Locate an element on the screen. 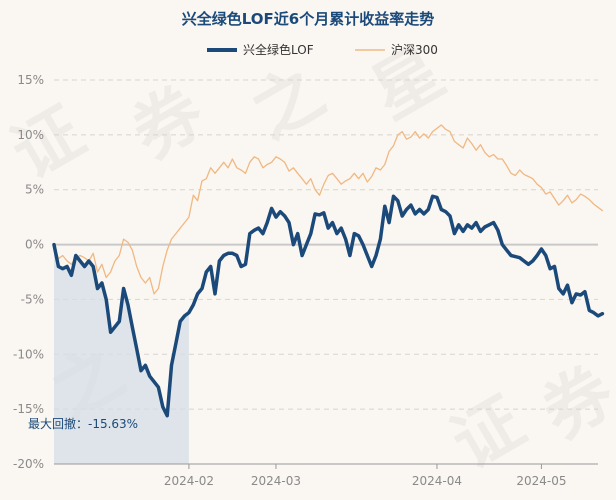 The image size is (616, 500). y-tick-label: 15% is located at coordinates (30, 80).